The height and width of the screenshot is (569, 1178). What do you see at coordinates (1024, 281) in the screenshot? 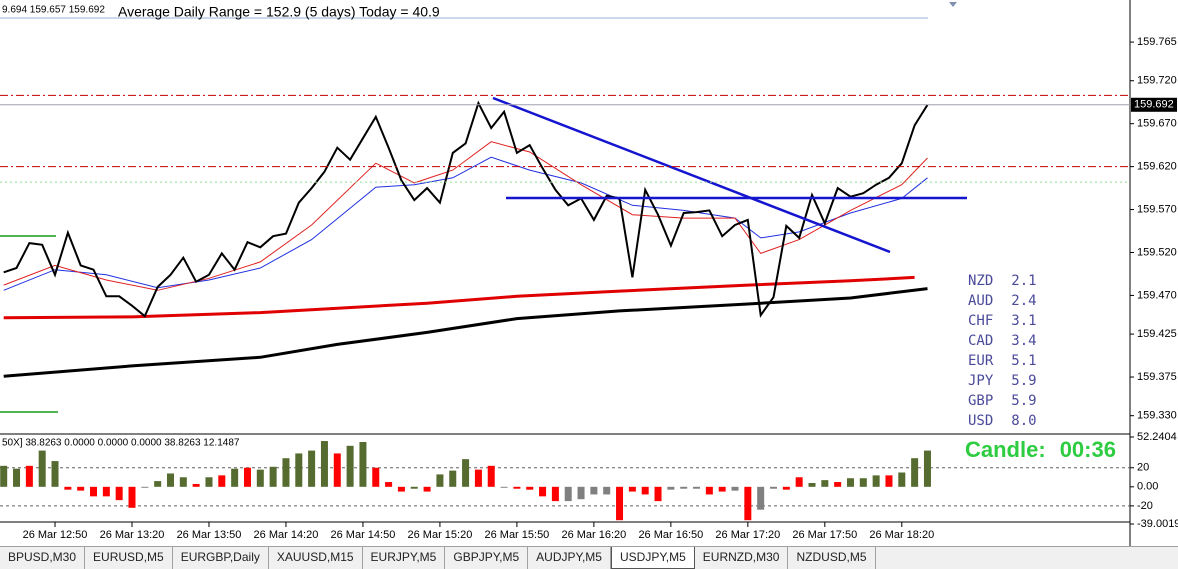
I see `strength-value: 2.1` at bounding box center [1024, 281].